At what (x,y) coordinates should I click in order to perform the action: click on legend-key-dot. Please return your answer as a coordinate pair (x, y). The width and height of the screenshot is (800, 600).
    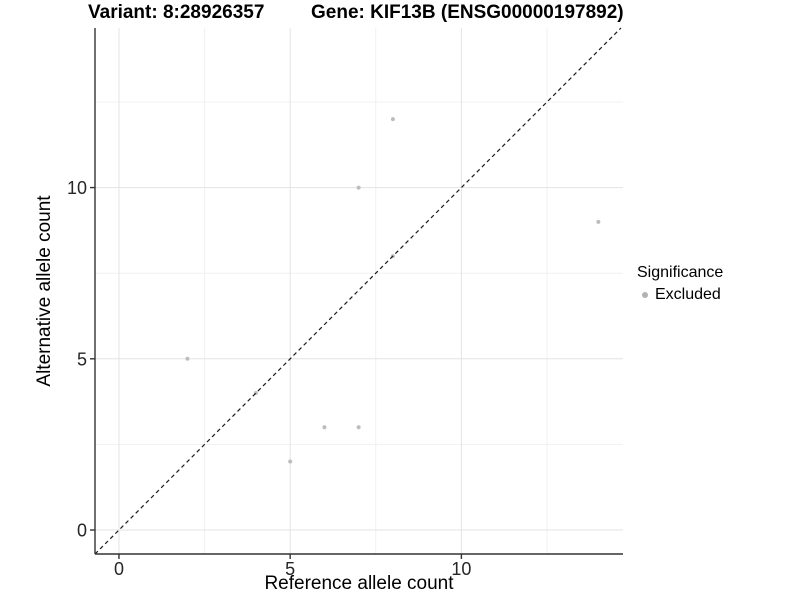
    Looking at the image, I should click on (645, 295).